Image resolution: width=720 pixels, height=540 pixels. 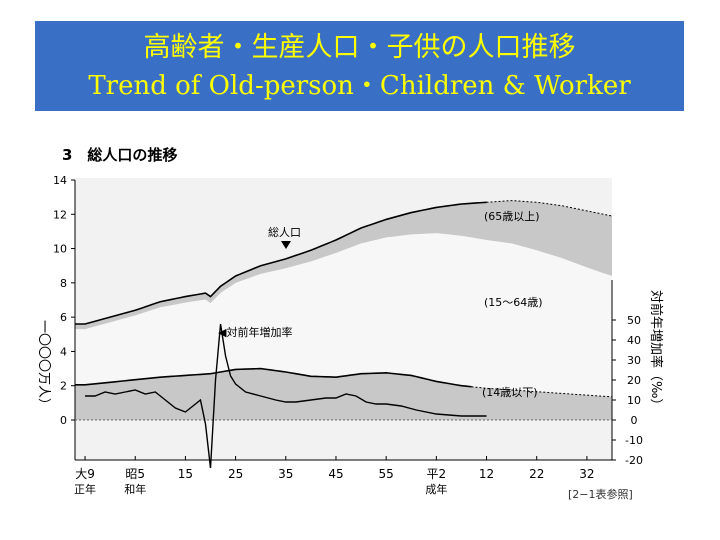 What do you see at coordinates (600, 494) in the screenshot?
I see `source-note: [2−1表参照]` at bounding box center [600, 494].